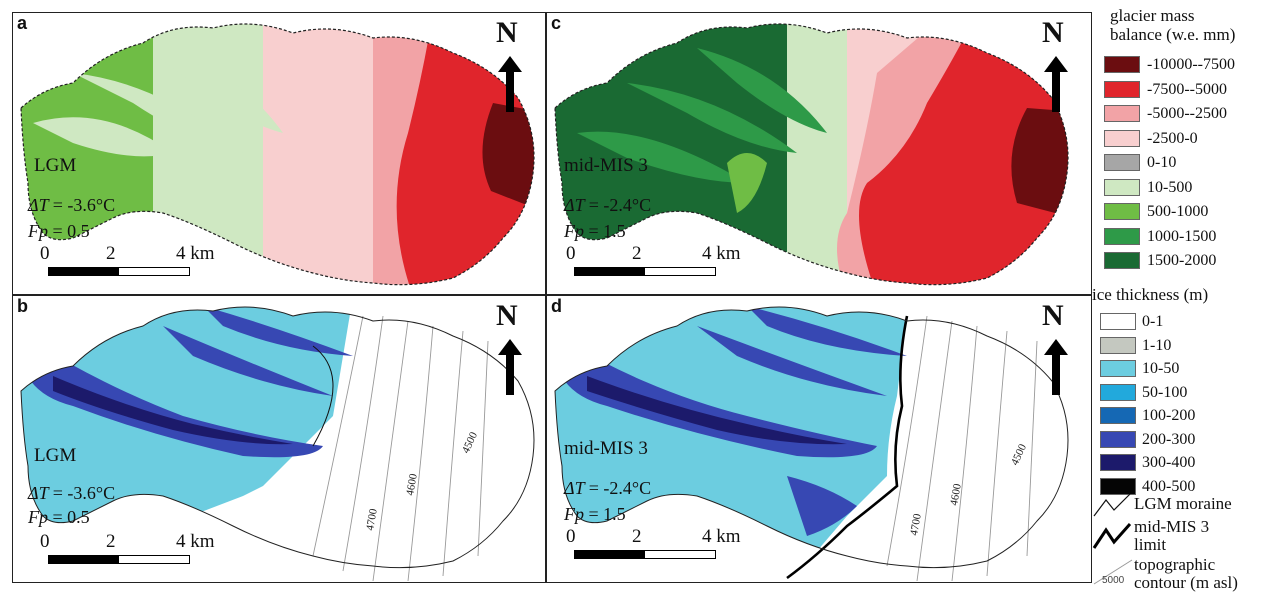 The width and height of the screenshot is (1288, 593). What do you see at coordinates (1169, 462) in the screenshot?
I see `legend-ice-label: 300-400` at bounding box center [1169, 462].